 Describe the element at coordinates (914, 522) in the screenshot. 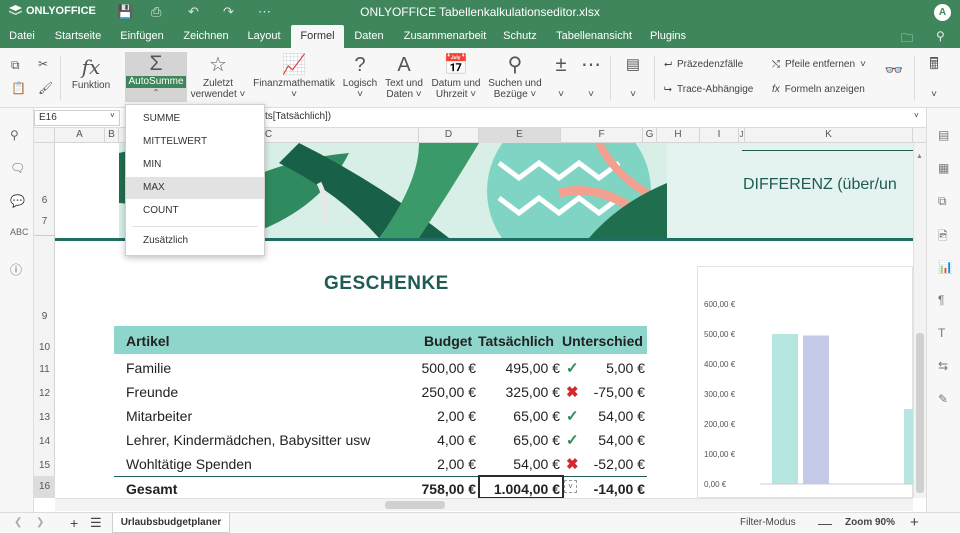

I see `zoom-in-icon: +` at that location.